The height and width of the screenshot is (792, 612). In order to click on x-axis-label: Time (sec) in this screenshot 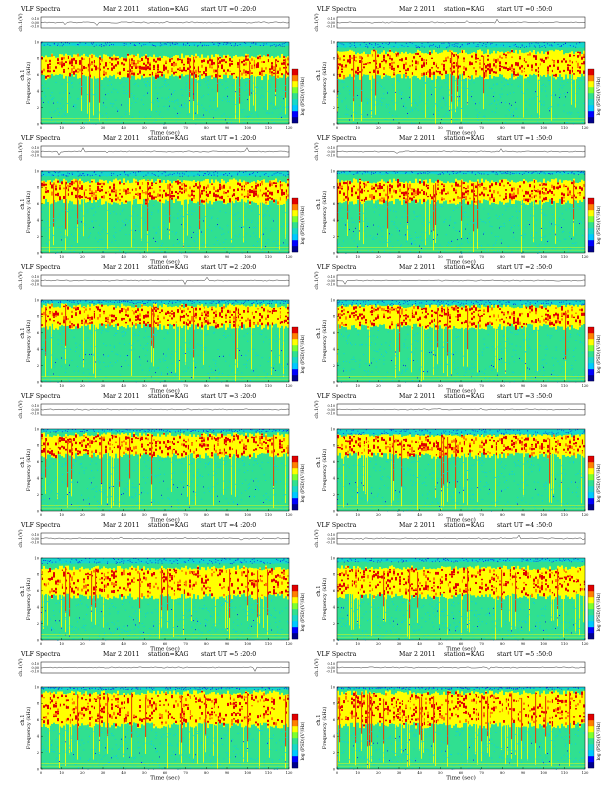, I will do `click(165, 262)`.